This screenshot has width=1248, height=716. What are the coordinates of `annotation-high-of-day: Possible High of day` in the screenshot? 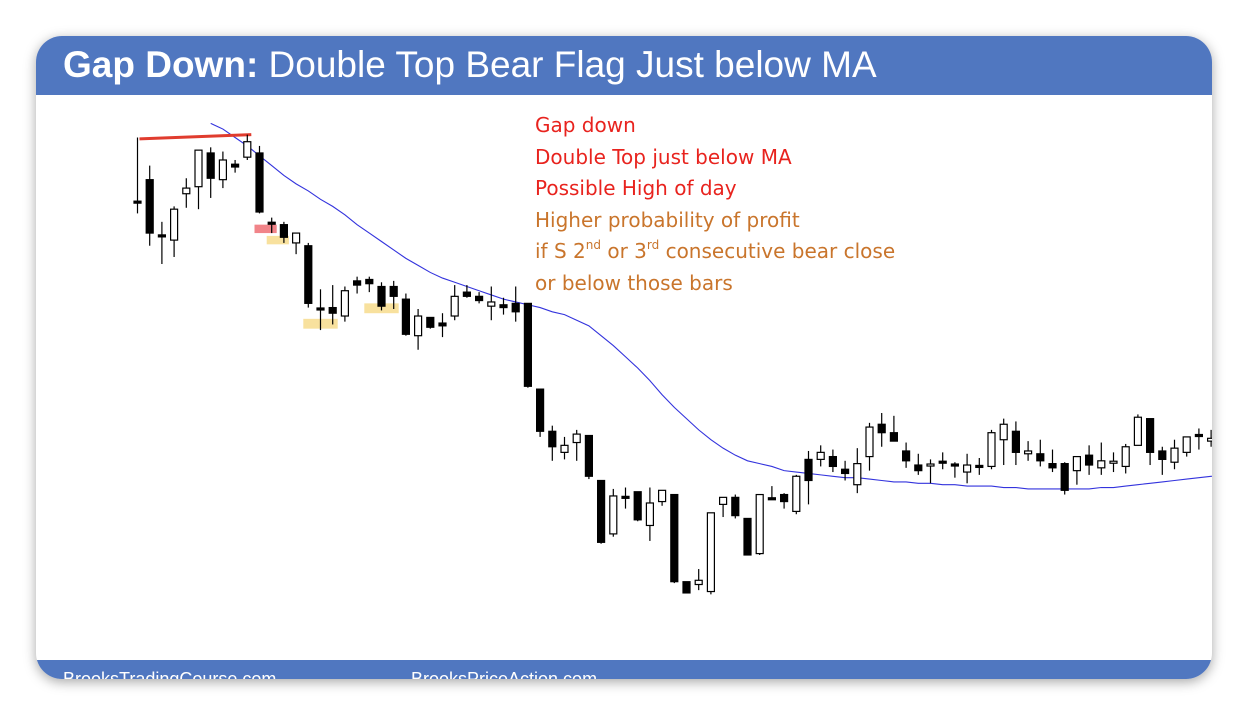 It's located at (715, 189).